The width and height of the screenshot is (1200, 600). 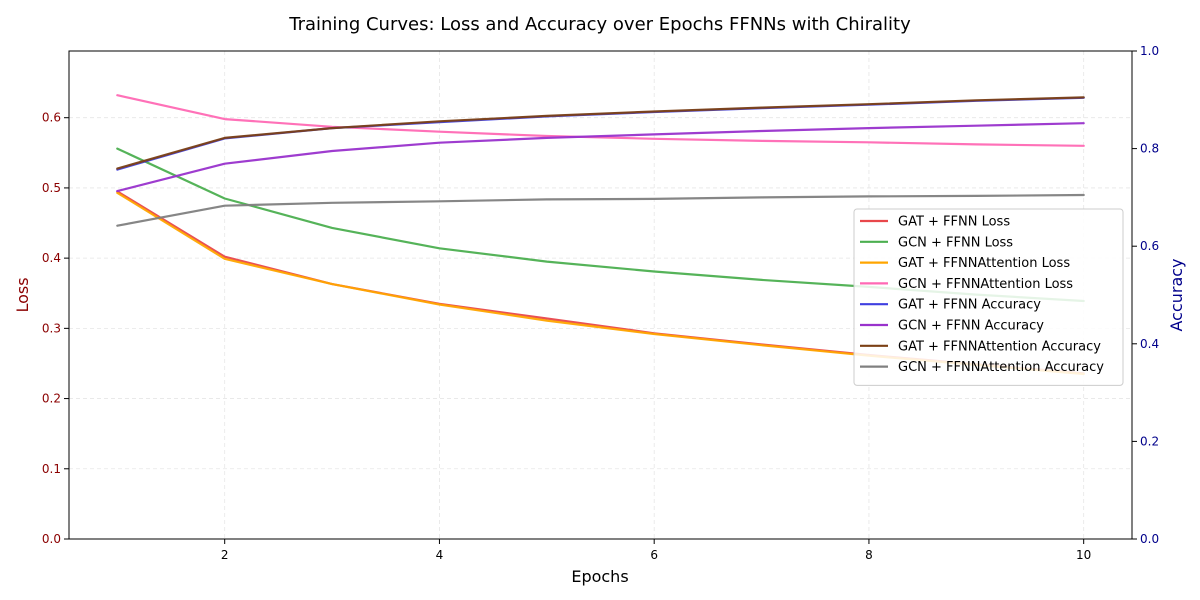 I want to click on x-tick-label: 8, so click(x=869, y=555).